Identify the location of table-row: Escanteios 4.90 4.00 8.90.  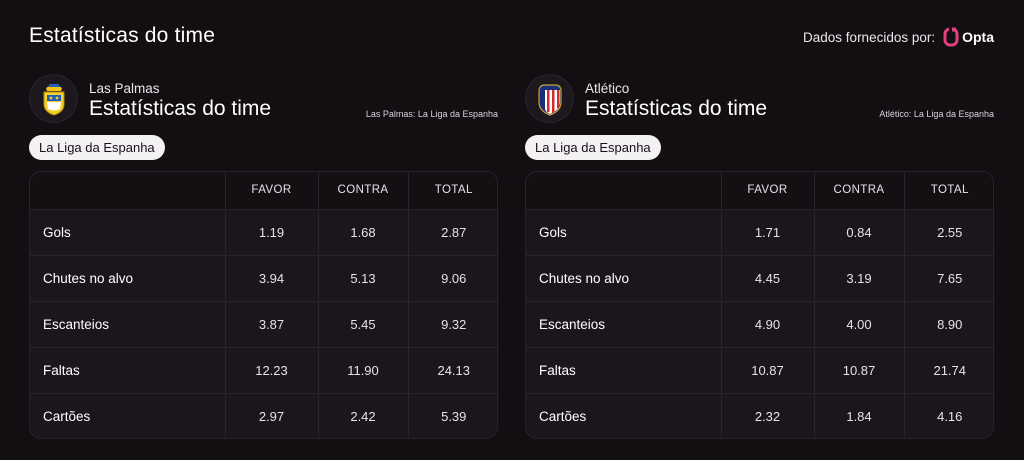
(759, 324).